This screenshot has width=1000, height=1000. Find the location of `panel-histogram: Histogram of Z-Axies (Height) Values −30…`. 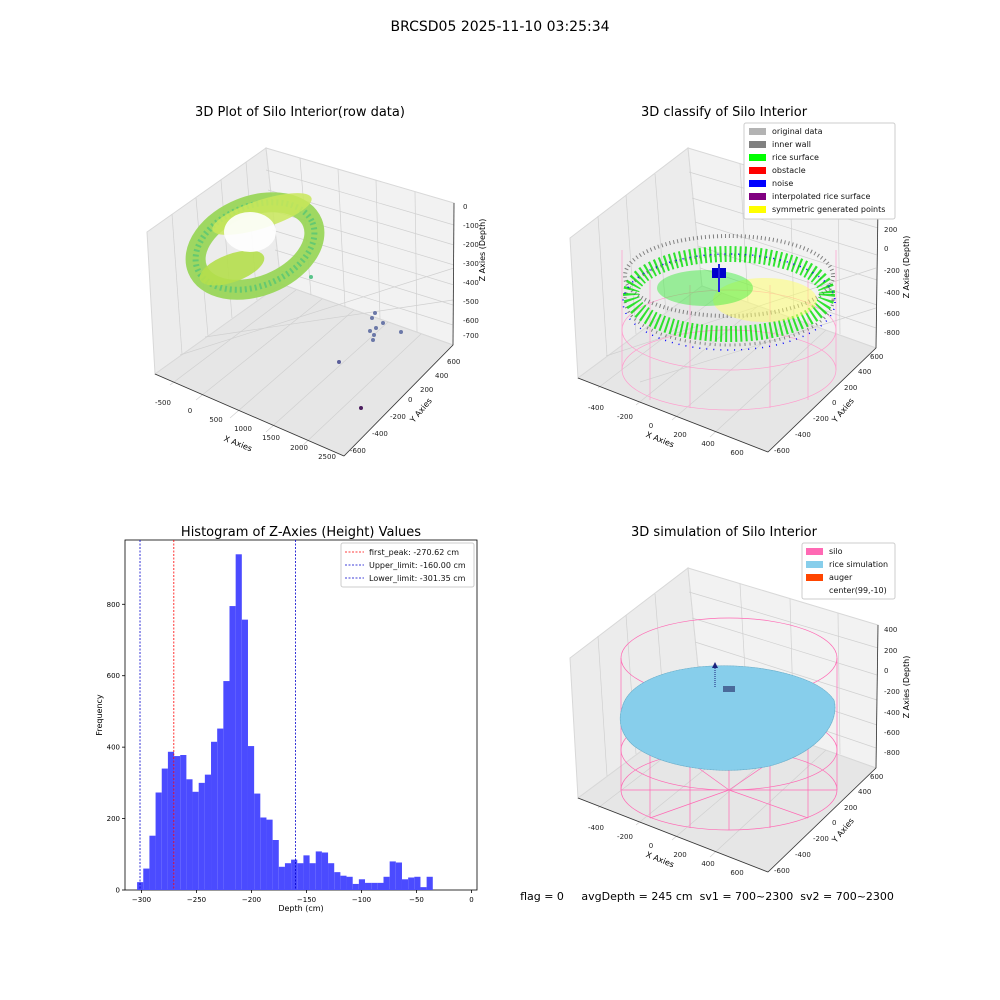

panel-histogram: Histogram of Z-Axies (Height) Values −30… is located at coordinates (286, 719).